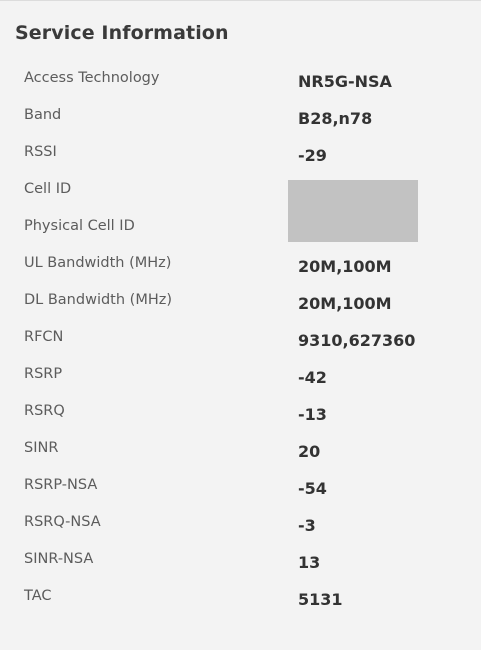  Describe the element at coordinates (307, 525) in the screenshot. I see `rsrq-nsa-value: -3` at that location.